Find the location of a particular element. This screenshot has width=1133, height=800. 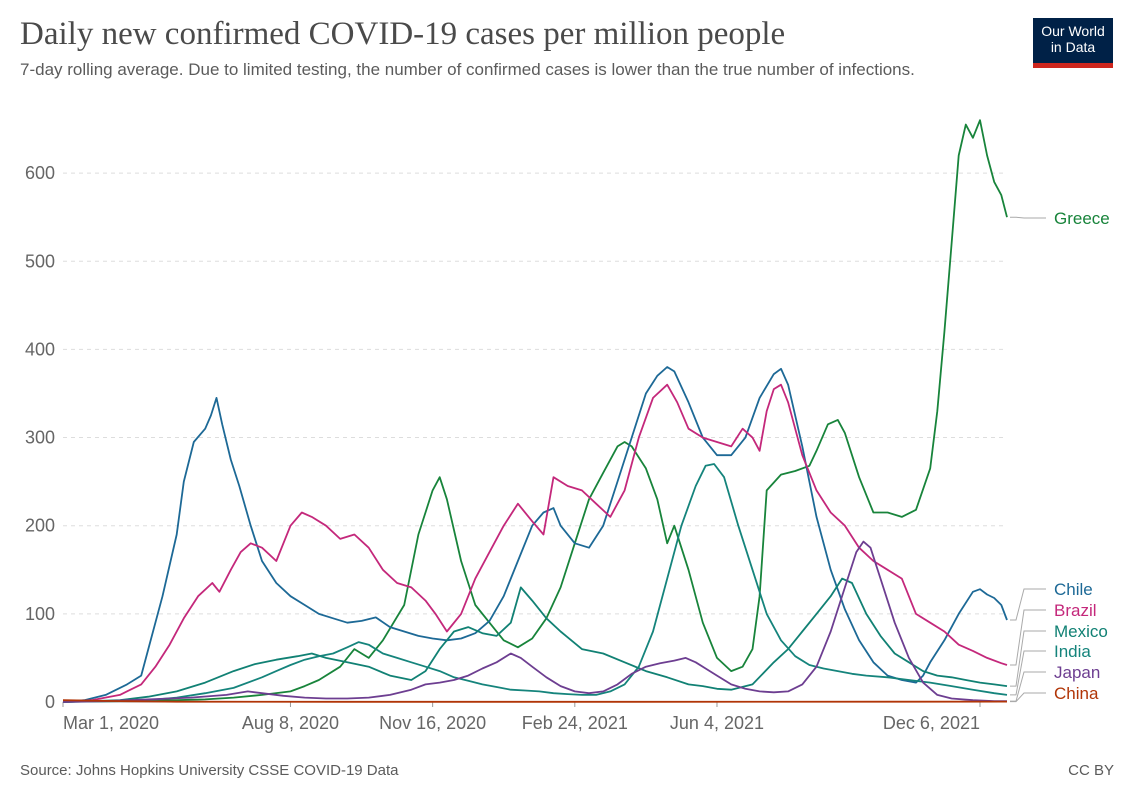

x-tick-label: Aug 8, 2020 is located at coordinates (290, 723).